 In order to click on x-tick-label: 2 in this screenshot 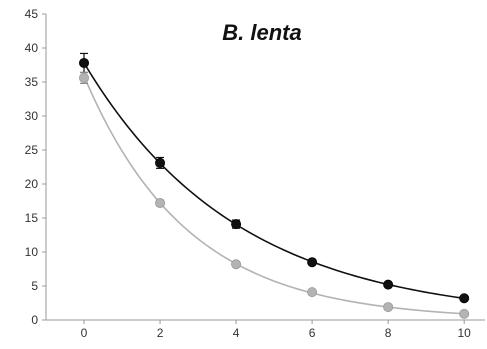, I will do `click(160, 333)`.